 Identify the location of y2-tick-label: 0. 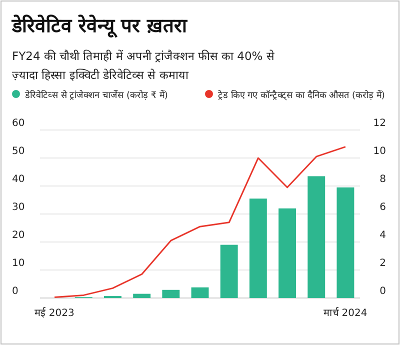
(383, 291).